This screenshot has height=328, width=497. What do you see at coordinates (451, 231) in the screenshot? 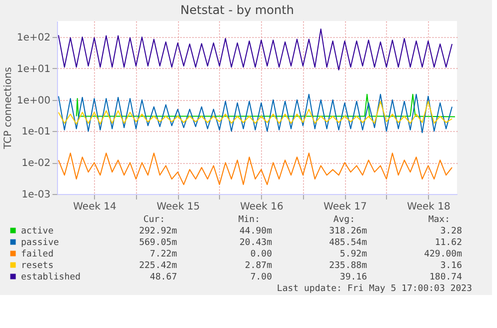
I see `text: 3.28` at bounding box center [451, 231].